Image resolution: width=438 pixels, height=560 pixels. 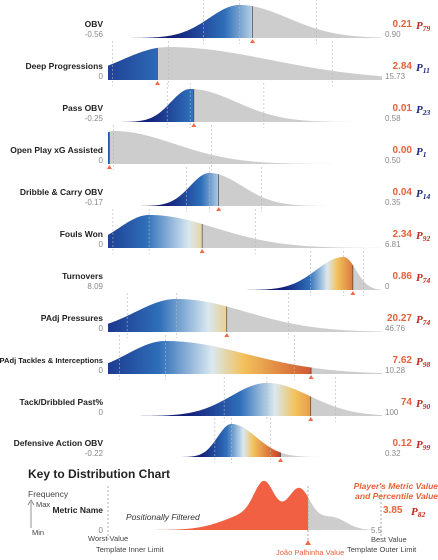 I want to click on key-example-percentile: P82, so click(x=418, y=512).